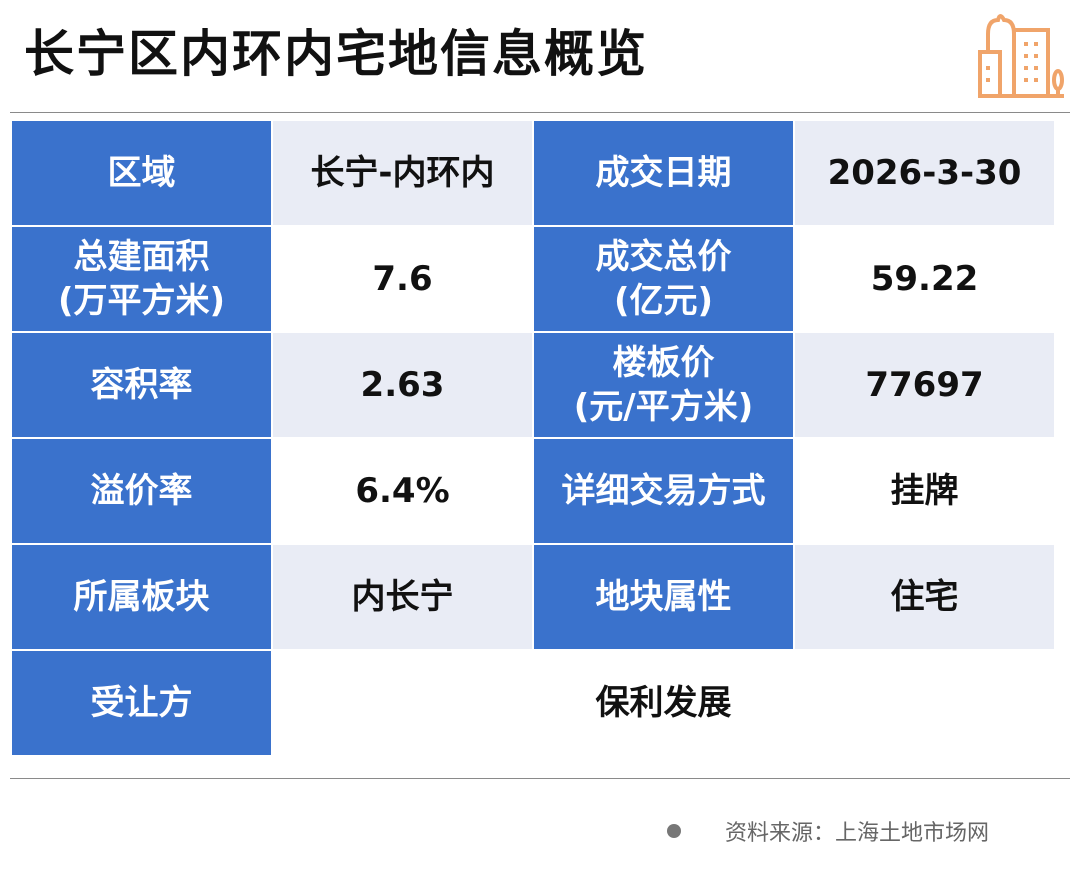 This screenshot has height=878, width=1080. I want to click on field-value: 2026-3-30, so click(924, 173).